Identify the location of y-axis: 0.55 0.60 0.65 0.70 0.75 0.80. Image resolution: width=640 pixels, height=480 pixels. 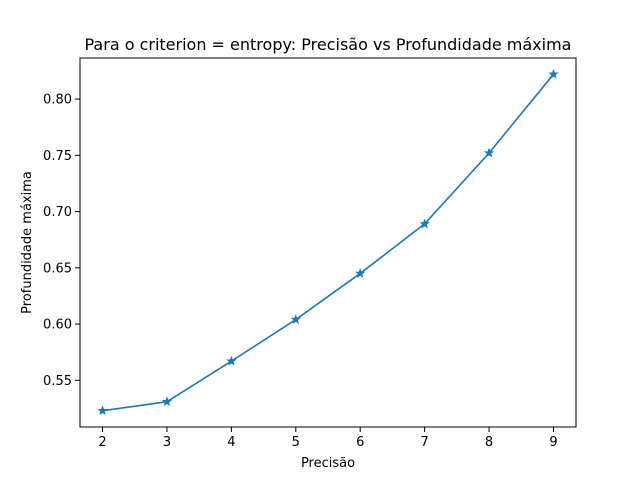
(61, 241).